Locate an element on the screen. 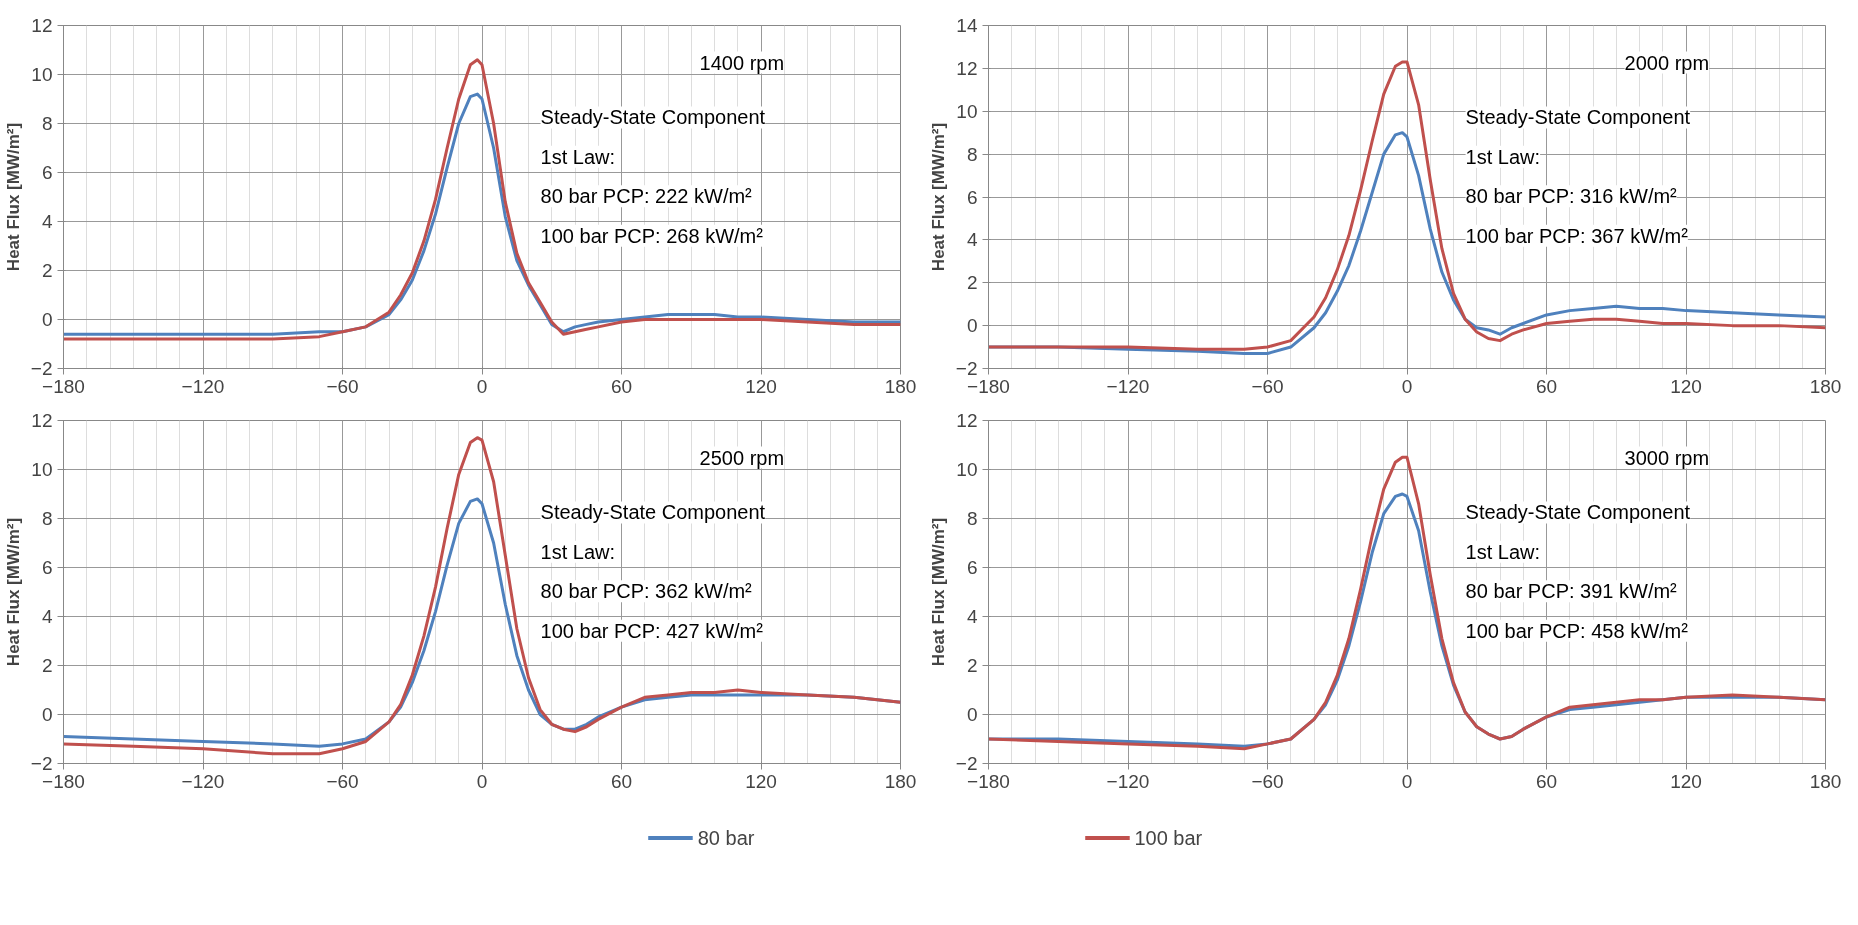 The height and width of the screenshot is (925, 1858). y-tick-label: 14 is located at coordinates (967, 25).